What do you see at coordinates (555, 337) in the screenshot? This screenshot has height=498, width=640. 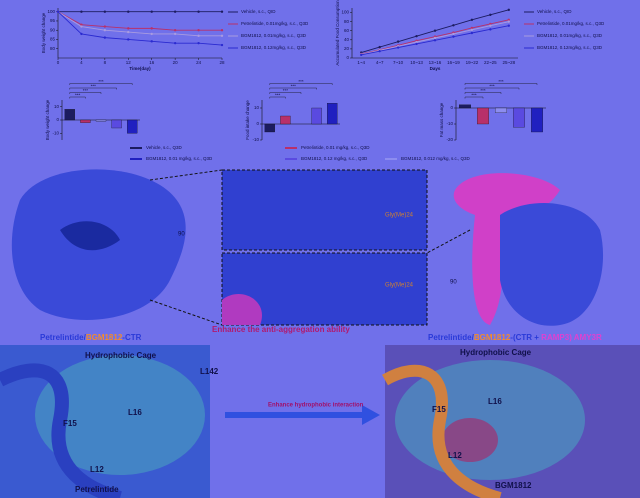 I see `title-part: RAMP3` at bounding box center [555, 337].